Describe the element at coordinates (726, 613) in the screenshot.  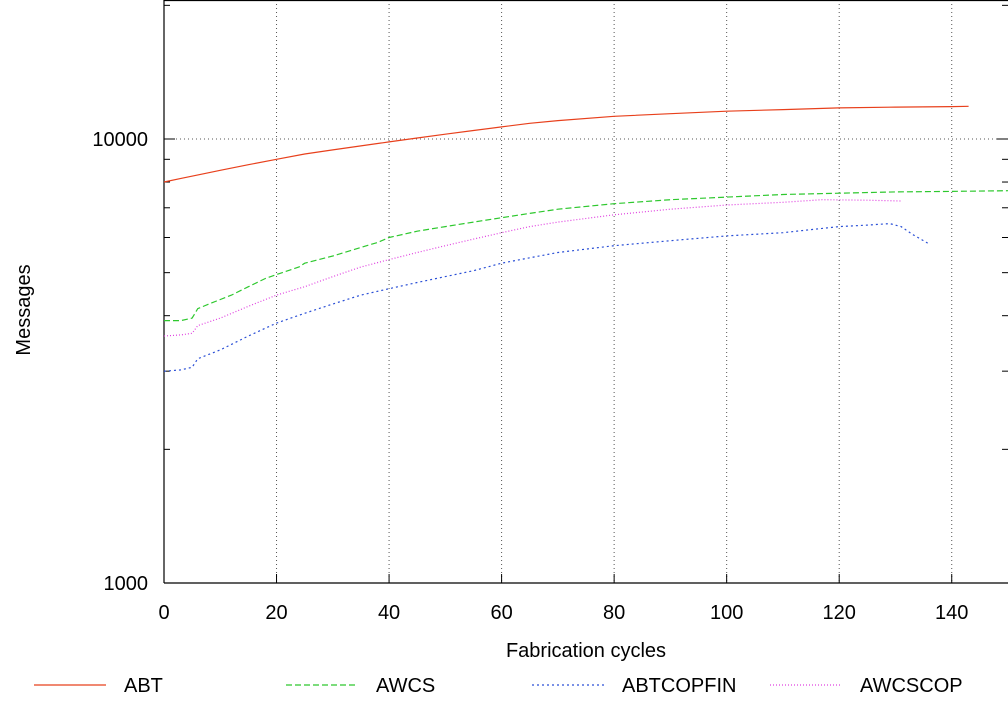
I see `x-tick-label: 100` at that location.